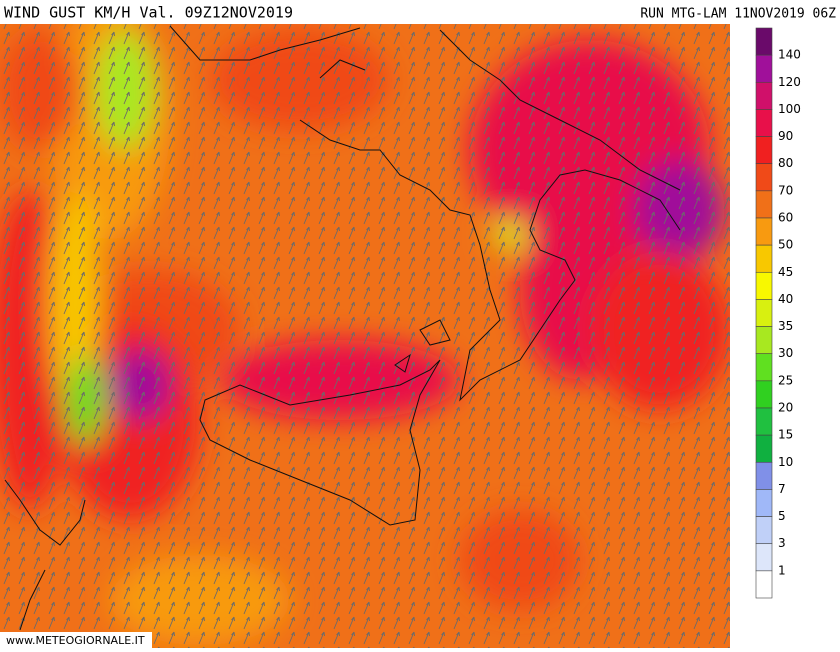 This screenshot has height=652, width=840. Describe the element at coordinates (782, 543) in the screenshot. I see `colorbar-label: 3` at that location.